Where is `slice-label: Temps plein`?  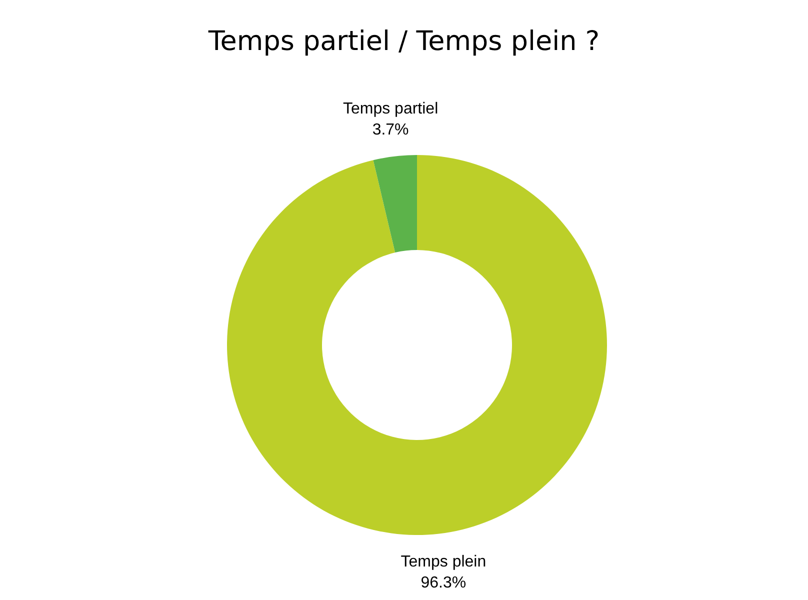
slice-label: Temps plein is located at coordinates (443, 562).